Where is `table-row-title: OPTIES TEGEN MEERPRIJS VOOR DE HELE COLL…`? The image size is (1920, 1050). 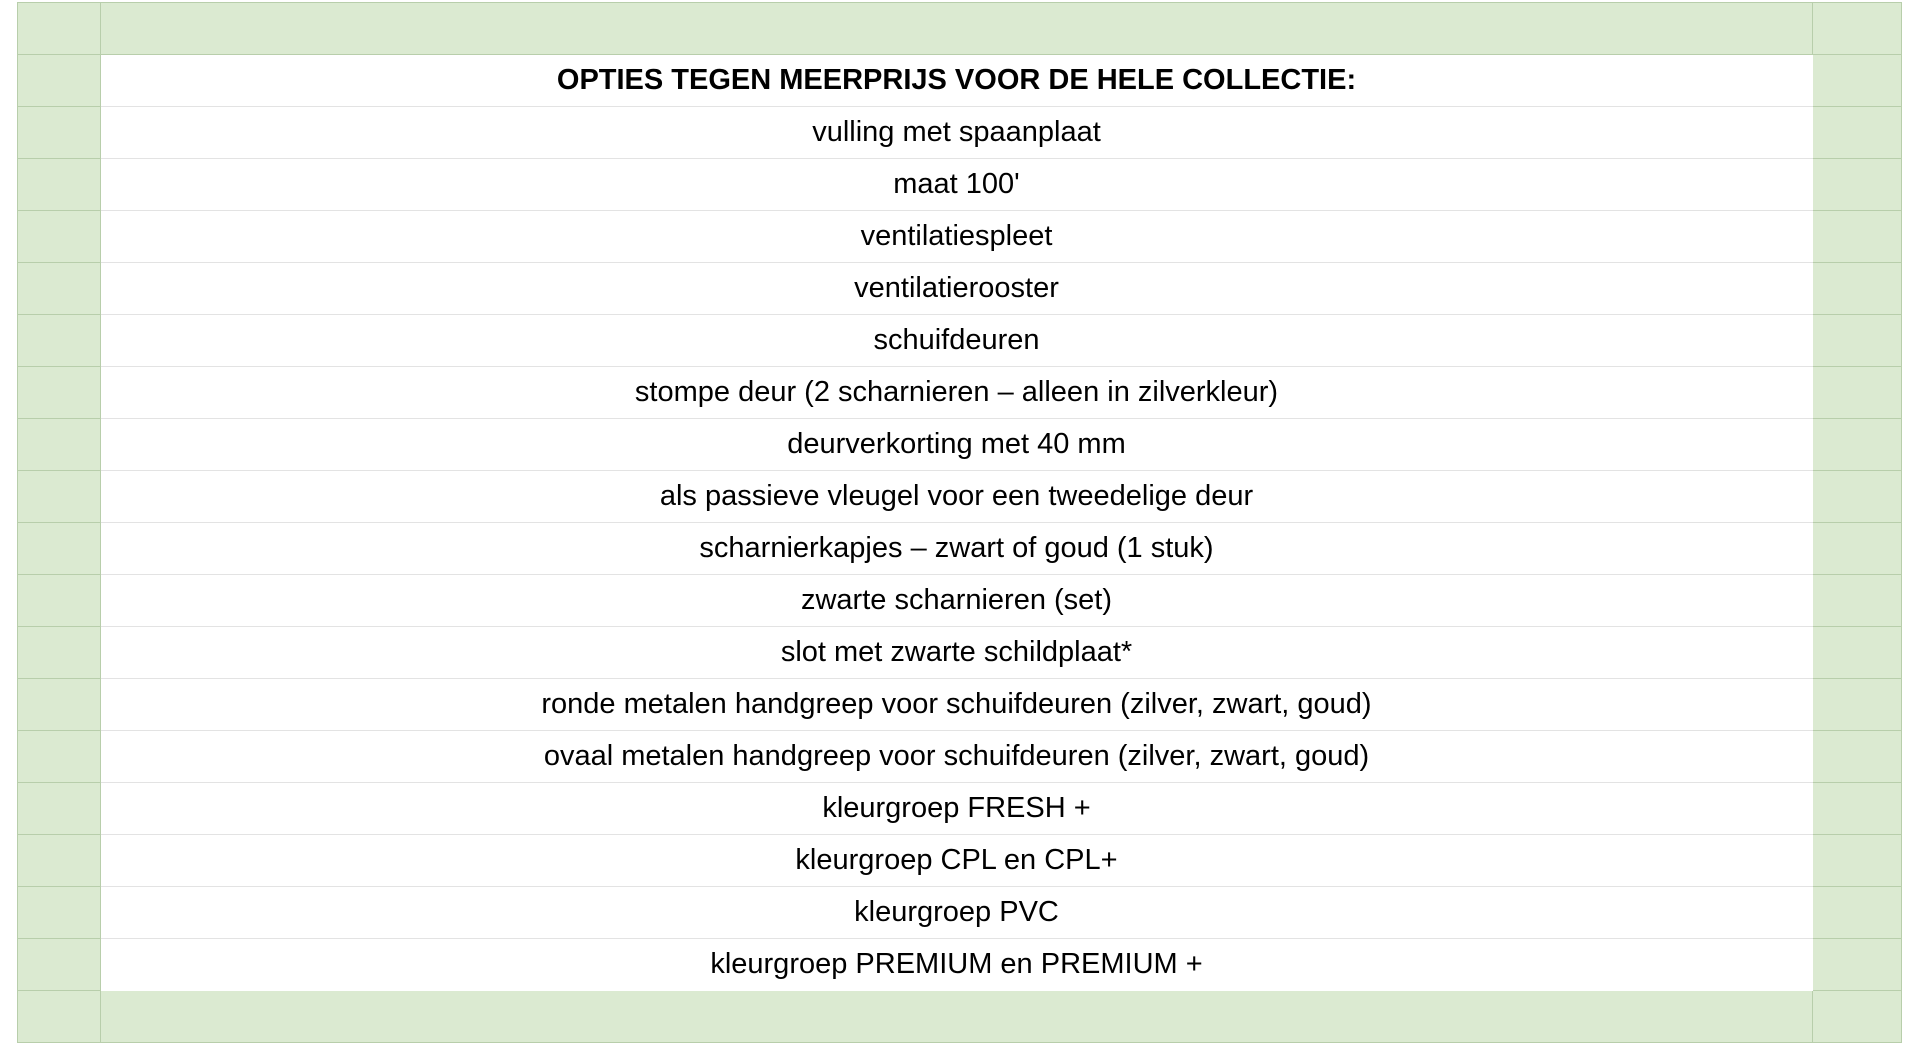 table-row-title: OPTIES TEGEN MEERPRIJS VOOR DE HELE COLL… is located at coordinates (959, 80).